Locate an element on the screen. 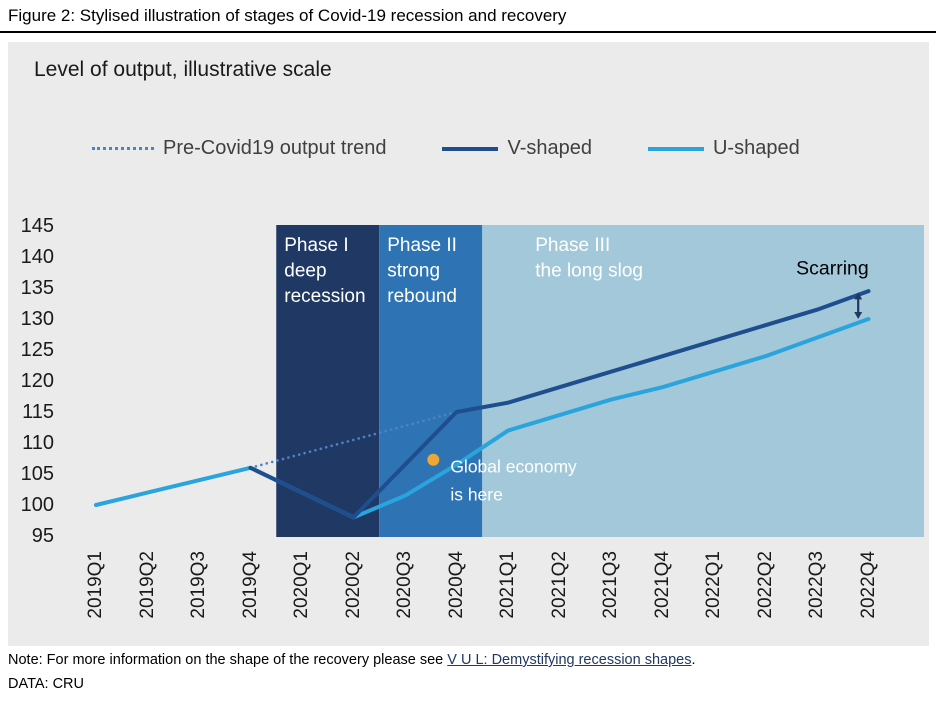 This screenshot has width=936, height=705. x-tick-label: 2022Q3 is located at coordinates (816, 585).